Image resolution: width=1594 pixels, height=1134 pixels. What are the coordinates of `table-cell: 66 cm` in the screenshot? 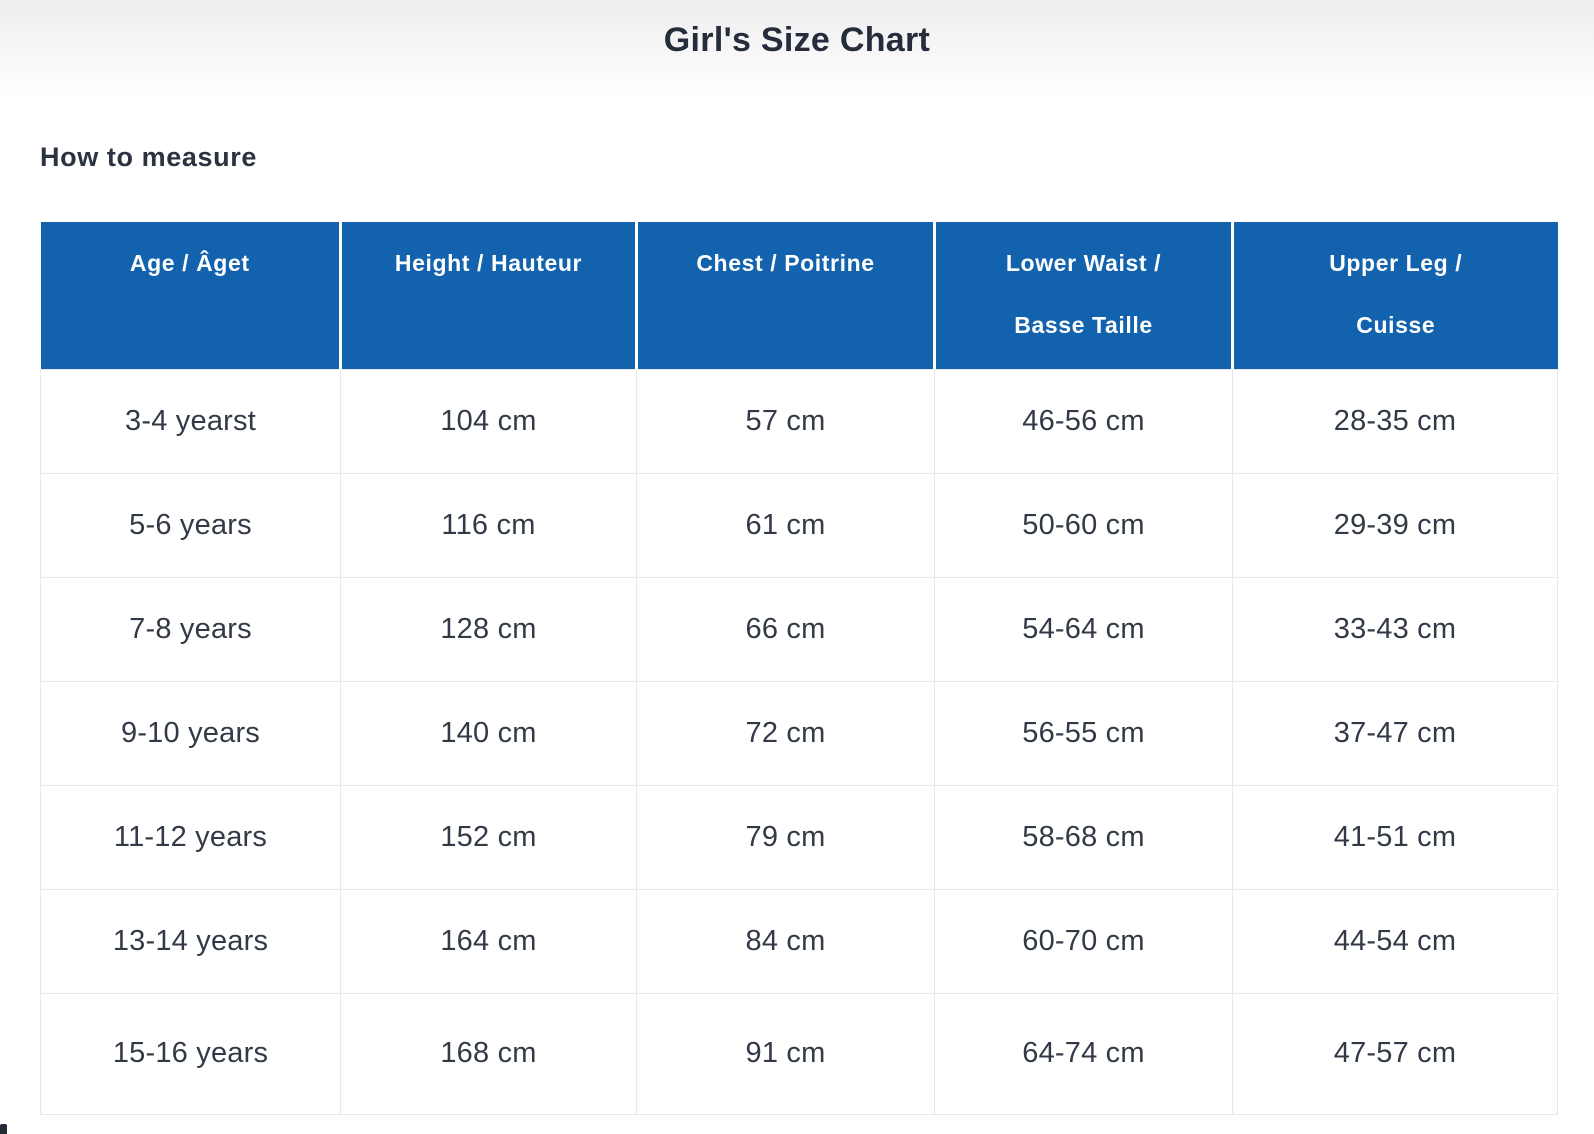 It's located at (785, 629).